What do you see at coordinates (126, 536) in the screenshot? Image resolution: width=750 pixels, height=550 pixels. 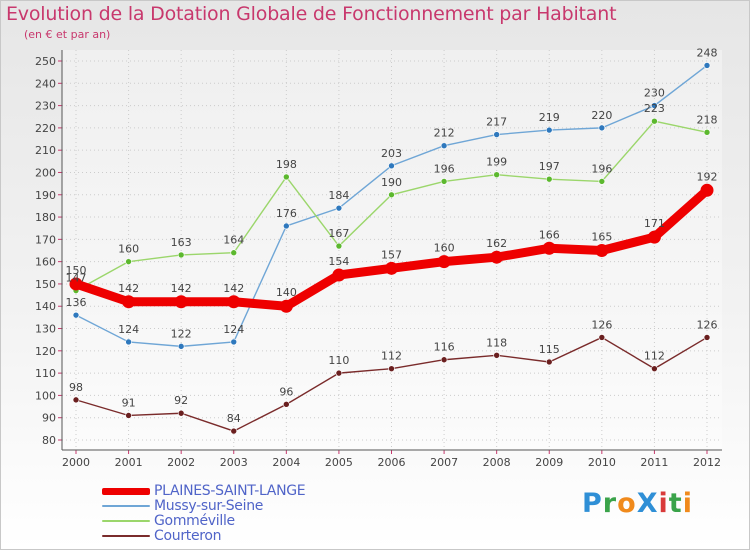 I see `legend-swatch-courteron` at bounding box center [126, 536].